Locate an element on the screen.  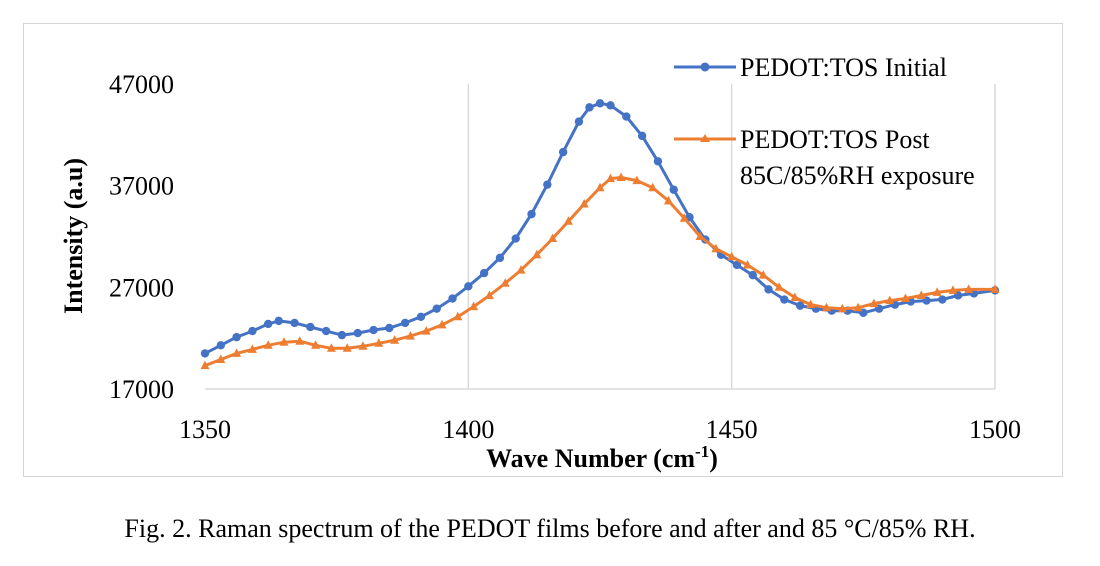
legend-entry-initial: PEDOT:TOS Initial is located at coordinates (810, 67).